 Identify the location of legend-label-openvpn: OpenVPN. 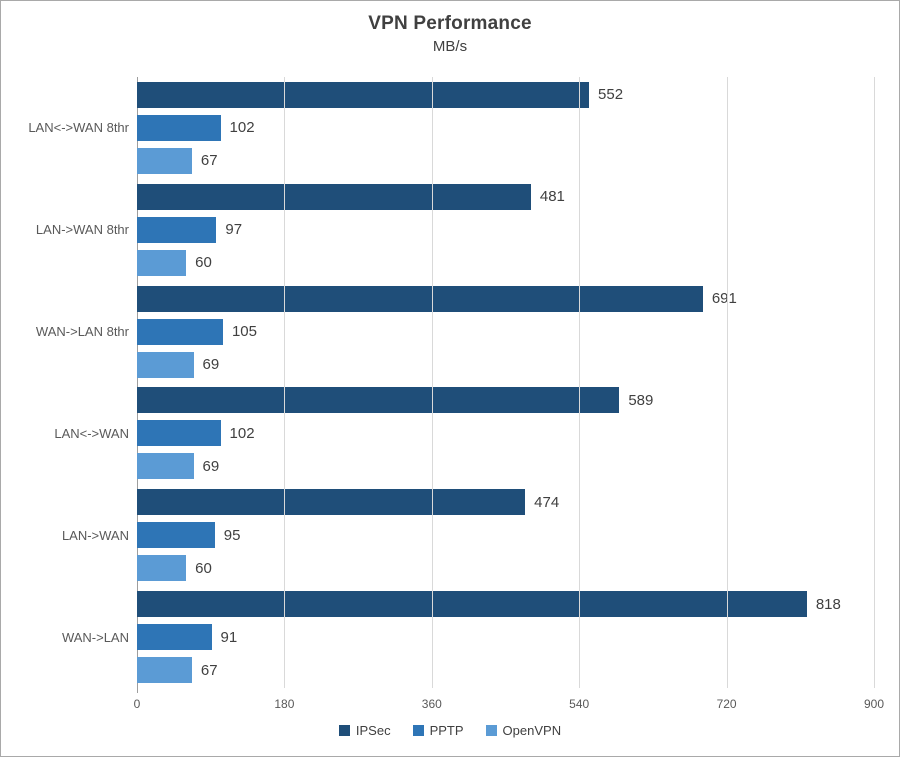
(532, 730).